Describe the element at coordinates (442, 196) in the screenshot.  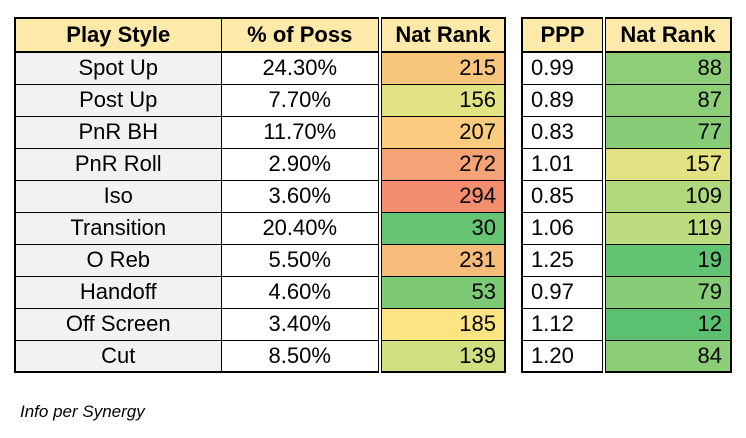
I see `nat-rank-cell: 294` at that location.